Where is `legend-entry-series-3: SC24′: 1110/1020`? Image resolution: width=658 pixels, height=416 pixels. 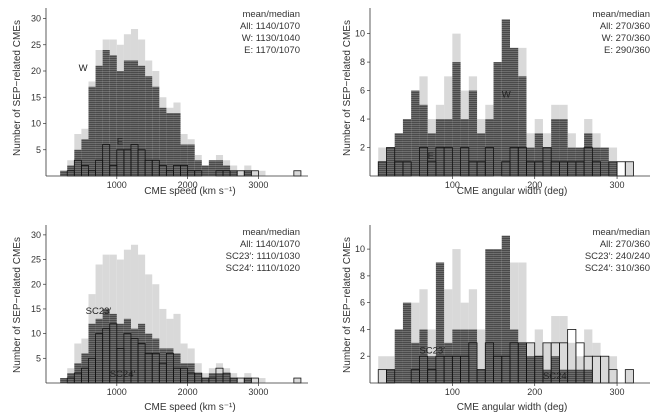 legend-entry-series-3: SC24′: 1110/1020 is located at coordinates (263, 268).